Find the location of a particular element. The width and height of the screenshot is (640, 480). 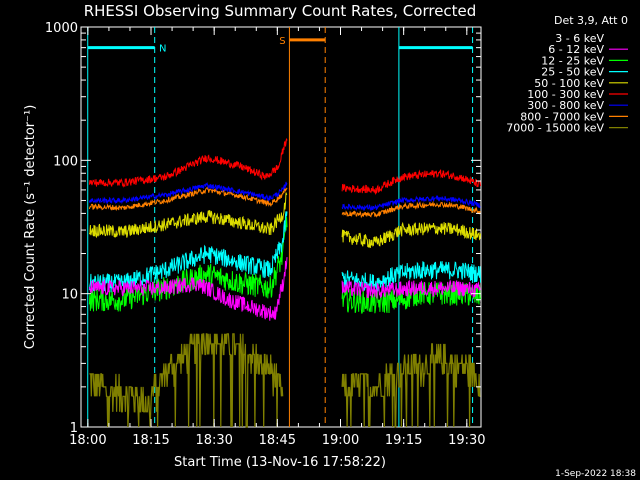

legend-label-2: 12 - 25 keV is located at coordinates (572, 60).